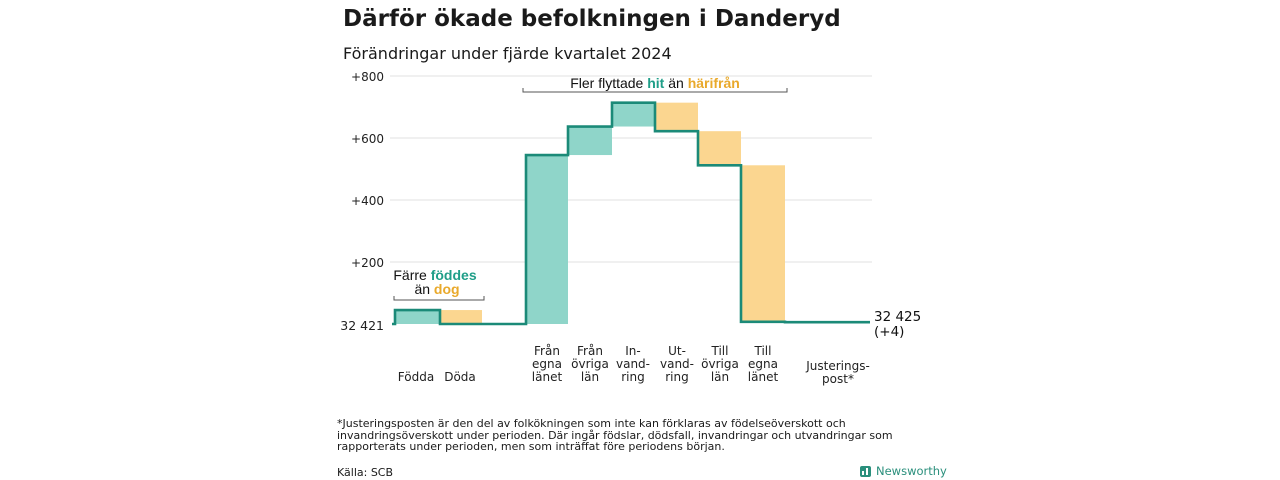 Image resolution: width=1280 pixels, height=480 pixels. I want to click on category-label: Döda, so click(460, 377).